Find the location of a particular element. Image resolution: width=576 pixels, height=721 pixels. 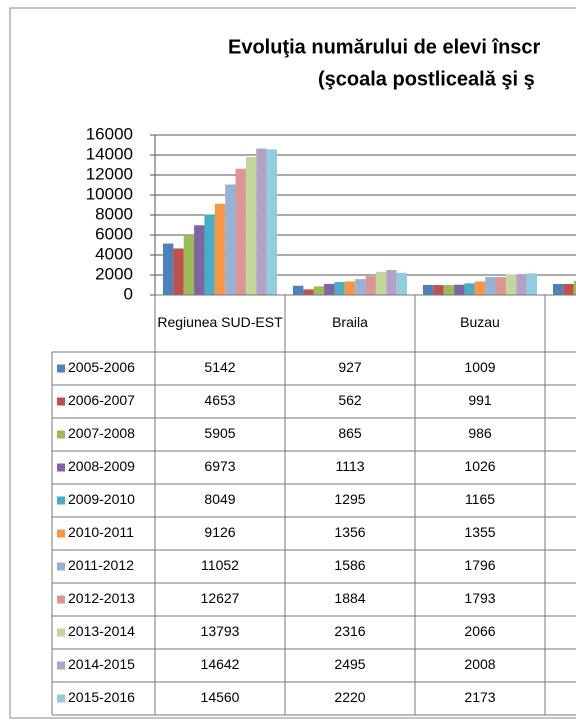

table-cell: 1113 is located at coordinates (349, 466).